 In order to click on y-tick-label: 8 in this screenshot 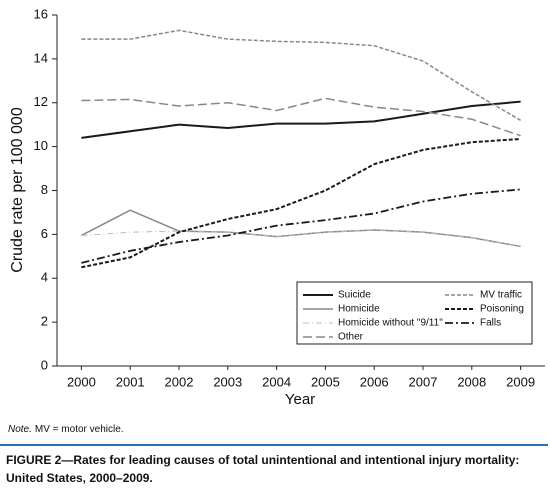, I will do `click(44, 189)`.